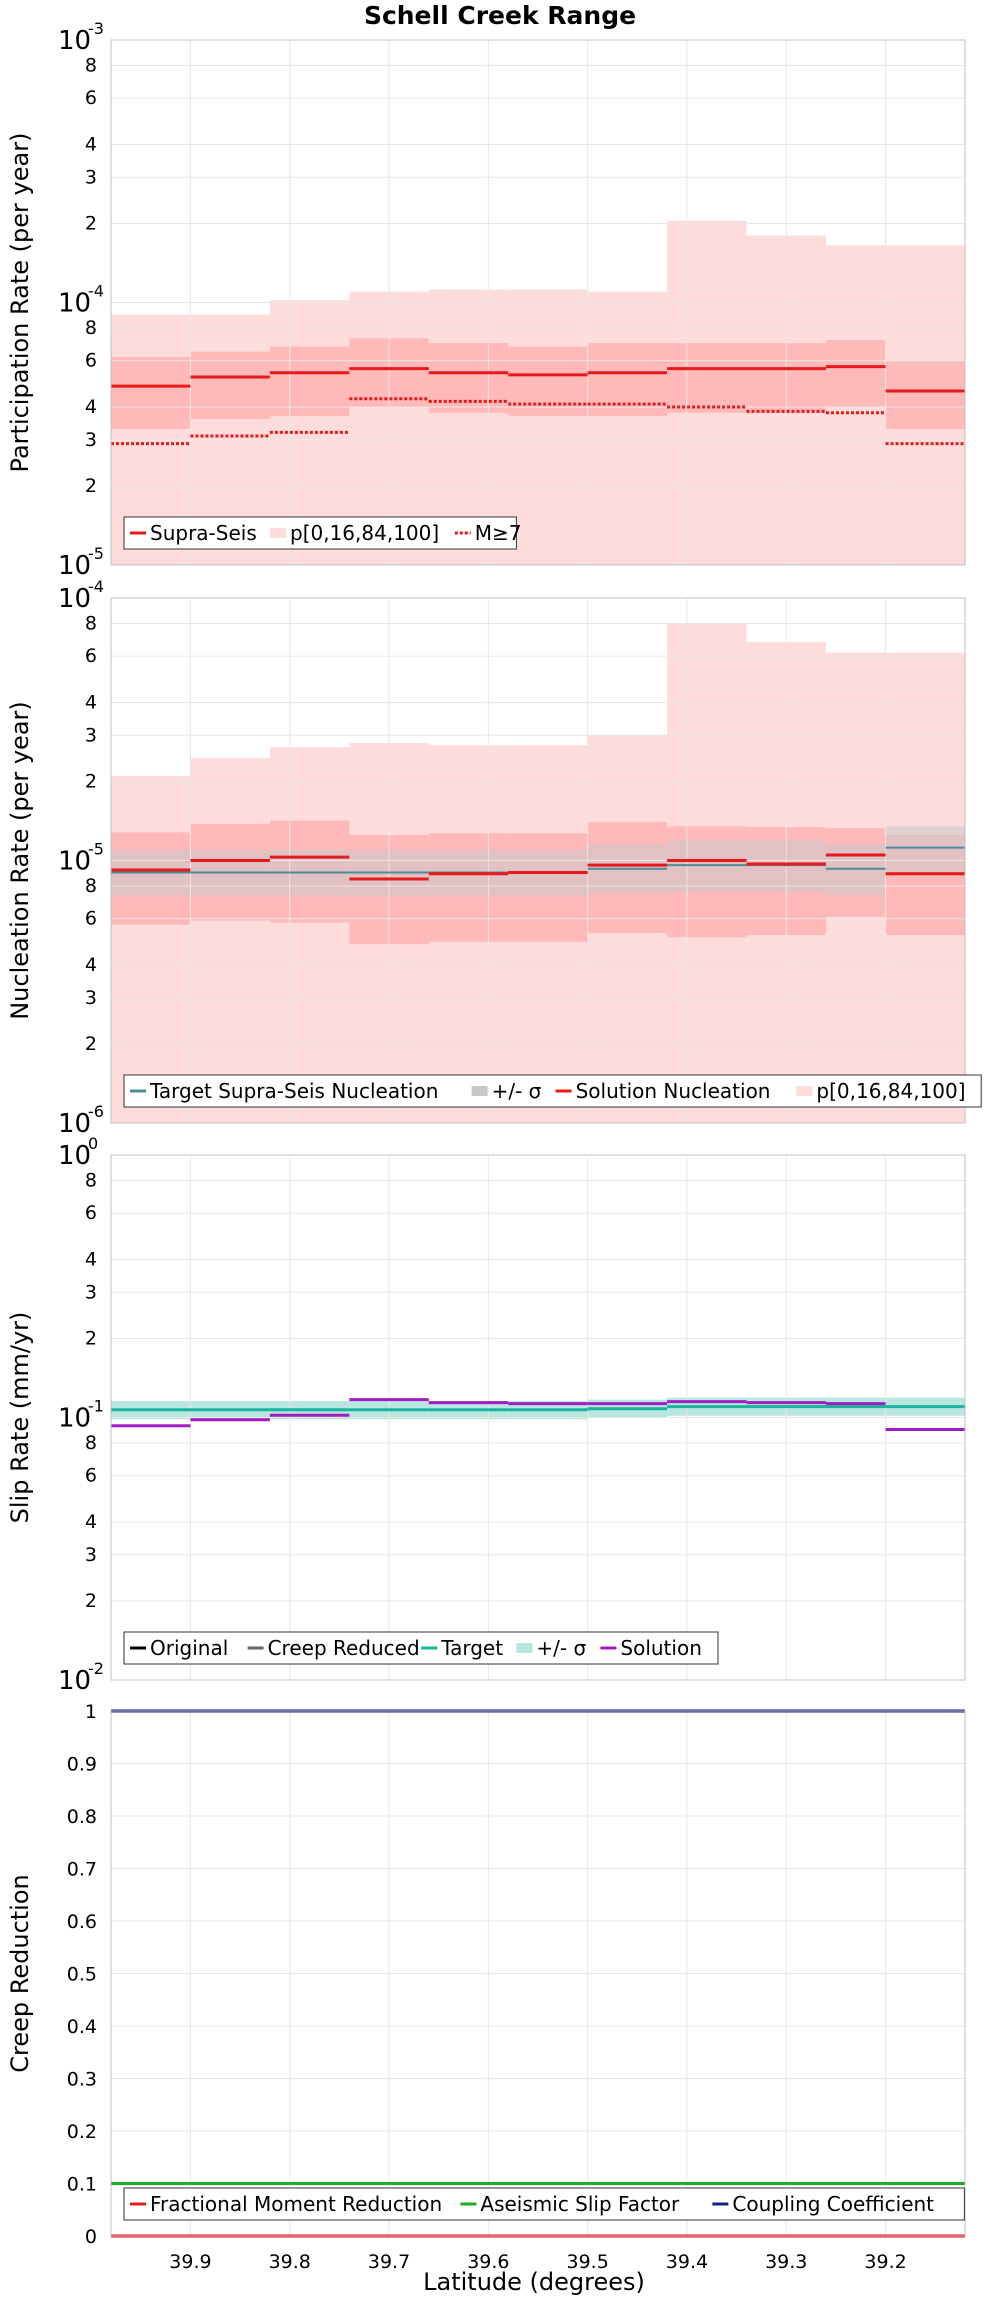  What do you see at coordinates (82, 1870) in the screenshot?
I see `y-tick-label: 0.7` at bounding box center [82, 1870].